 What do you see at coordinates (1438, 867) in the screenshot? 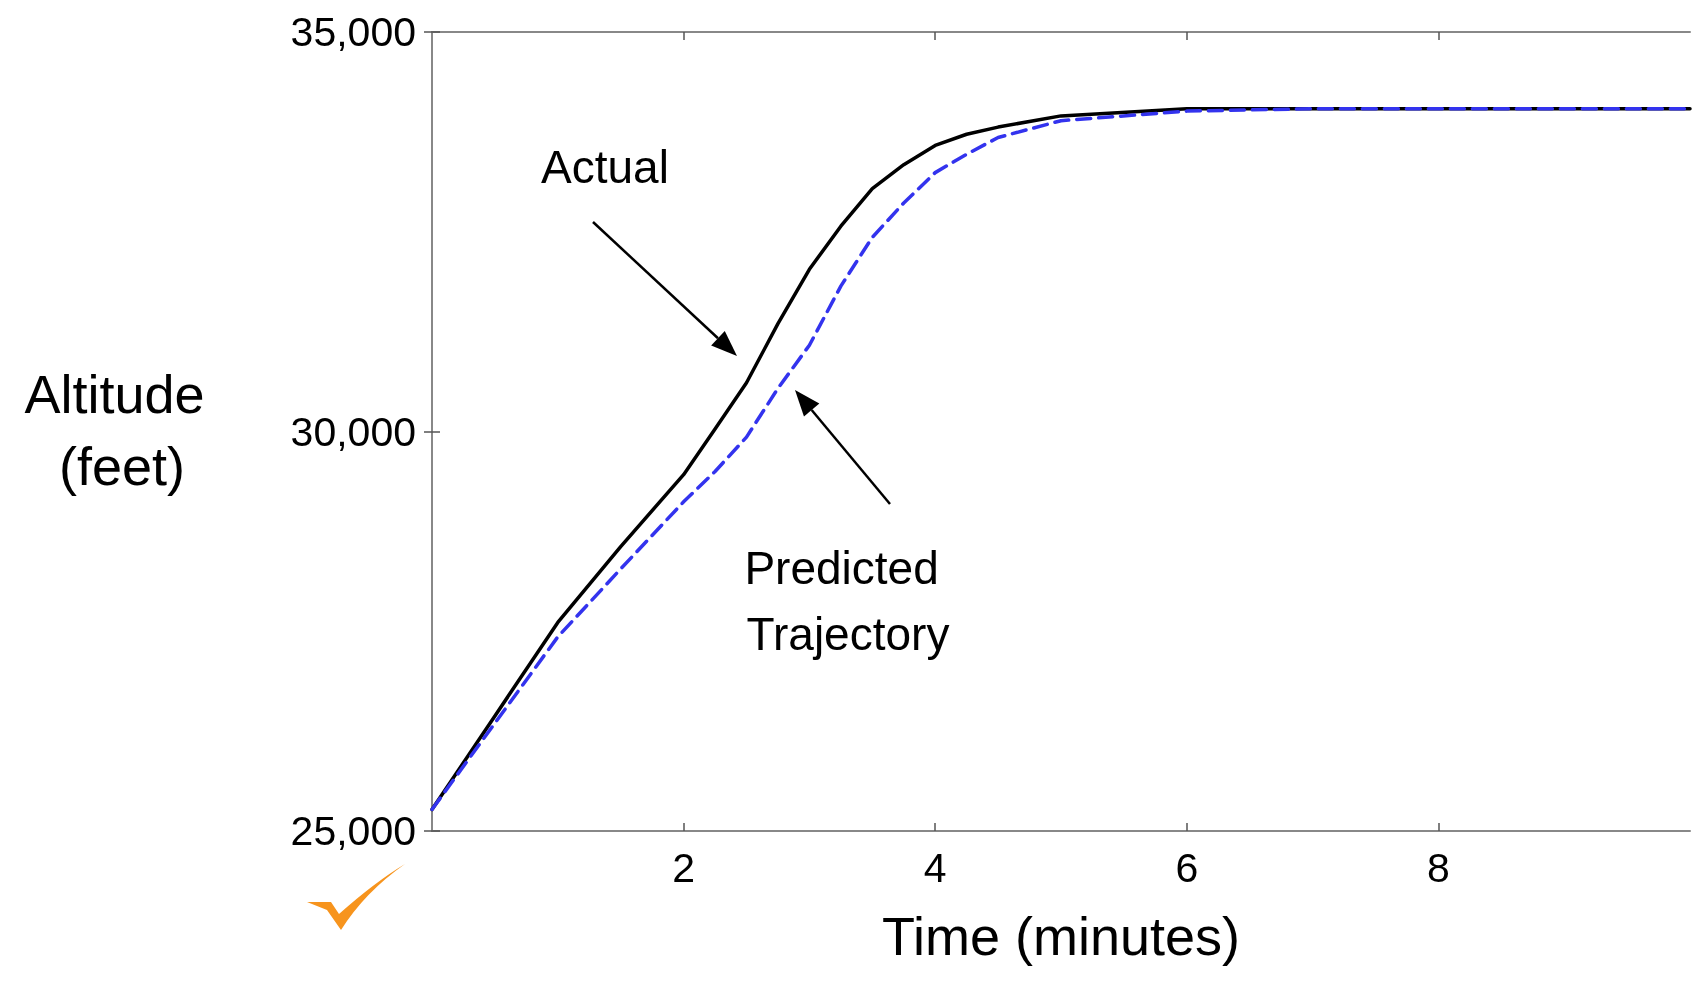
I see `x-tick-label: 8` at bounding box center [1438, 867].